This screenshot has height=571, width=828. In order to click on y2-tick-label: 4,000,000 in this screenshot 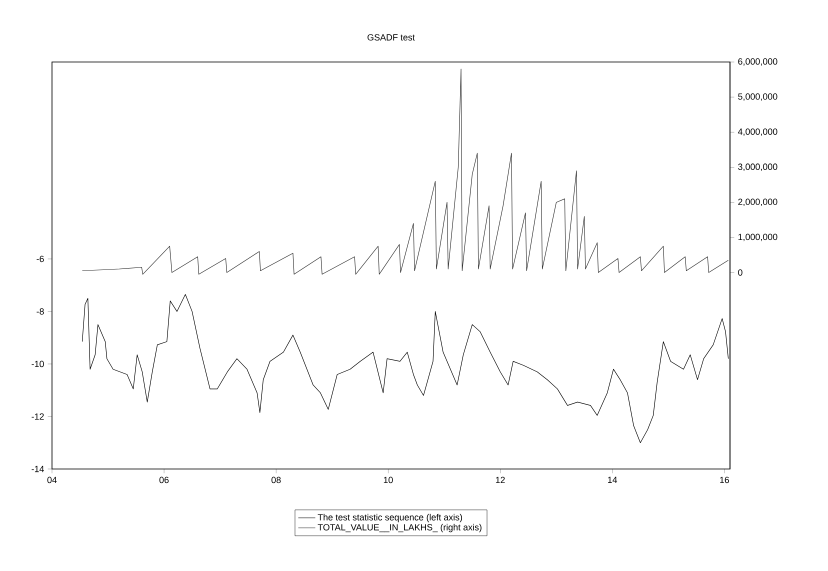, I will do `click(758, 132)`.